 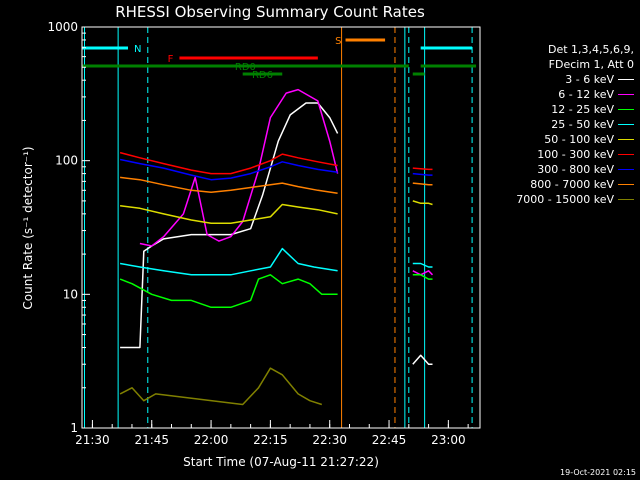 What do you see at coordinates (338, 41) in the screenshot?
I see `flag-label-s: S` at bounding box center [338, 41].